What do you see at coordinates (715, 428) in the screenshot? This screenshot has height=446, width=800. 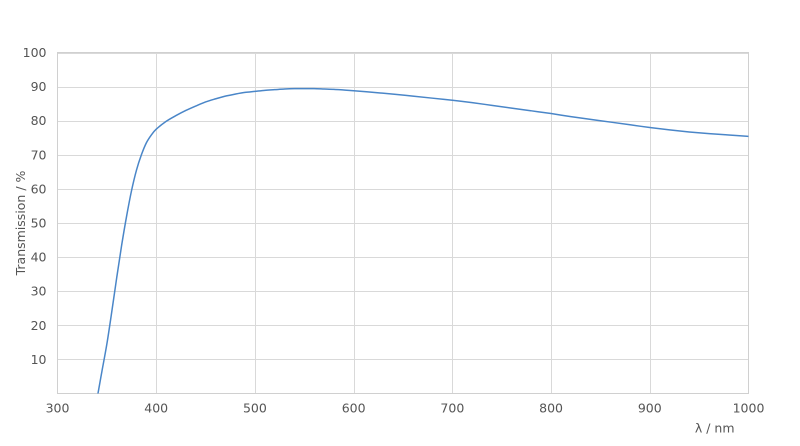 I see `x-axis-title: λ / nm` at bounding box center [715, 428].